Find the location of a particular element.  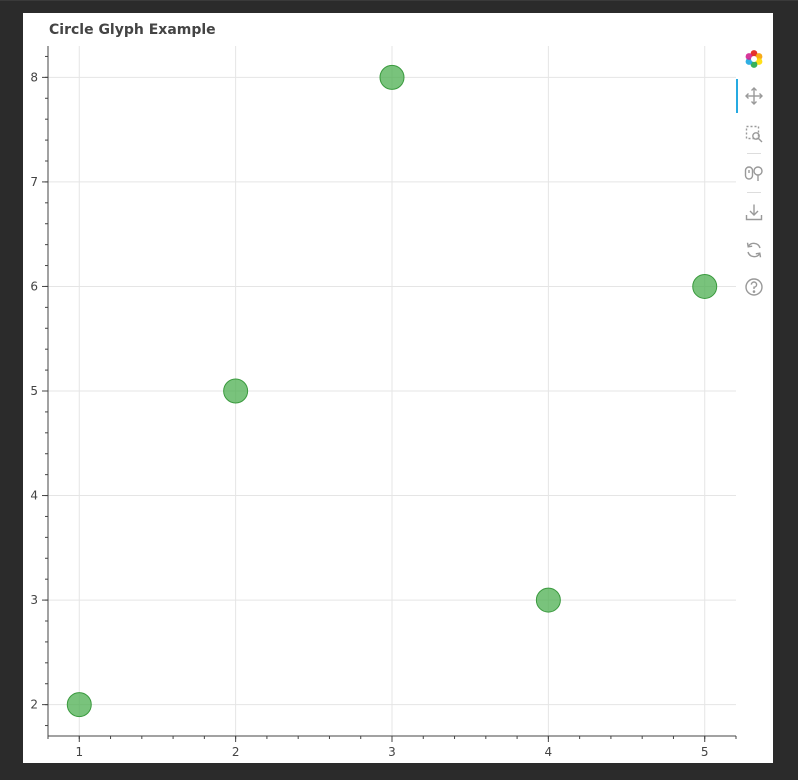

x-tick-label: 1 is located at coordinates (79, 752).